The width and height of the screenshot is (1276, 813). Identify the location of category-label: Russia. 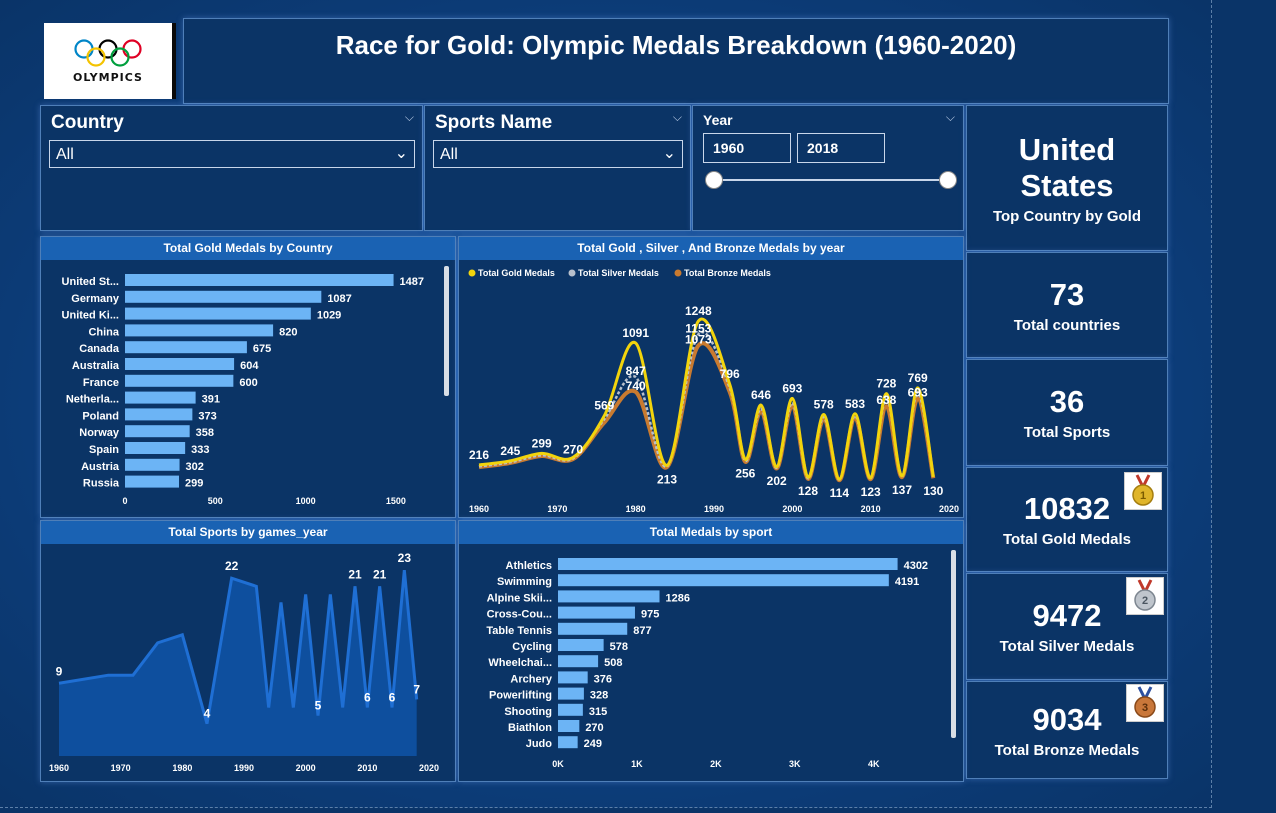
(101, 484).